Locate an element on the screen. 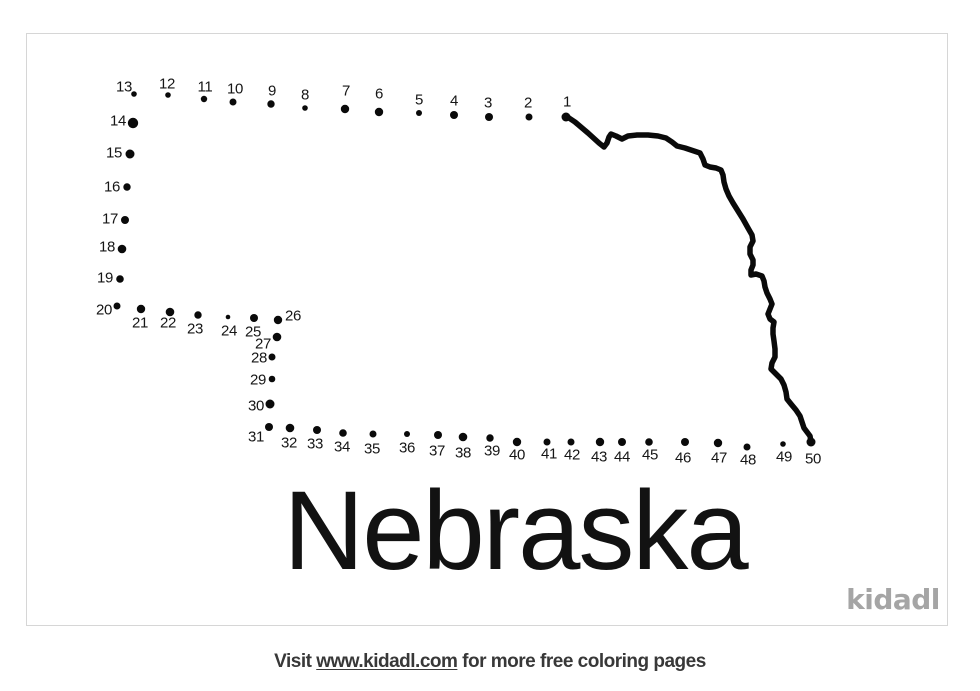 Image resolution: width=980 pixels, height=691 pixels. dot-label-42: 42 is located at coordinates (572, 455).